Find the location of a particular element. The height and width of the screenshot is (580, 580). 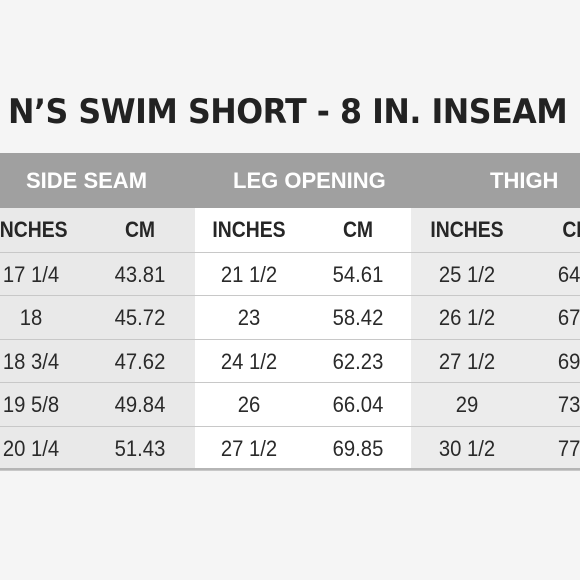

table-cell: 30 1/2 is located at coordinates (467, 448).